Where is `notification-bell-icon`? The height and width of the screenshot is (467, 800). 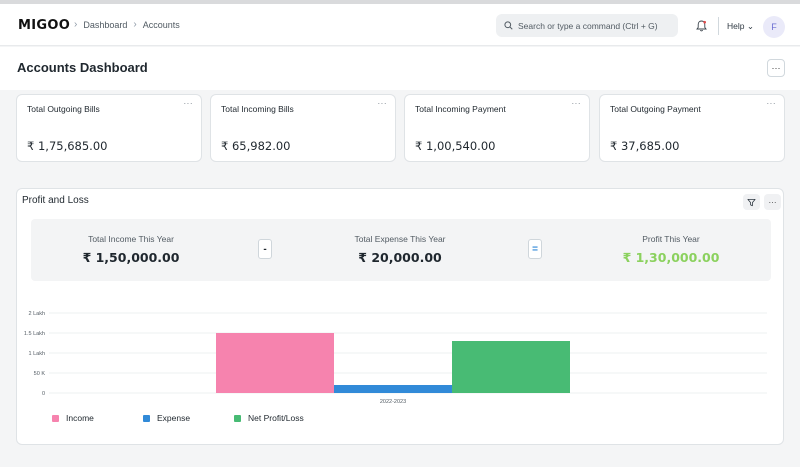 notification-bell-icon is located at coordinates (701, 28).